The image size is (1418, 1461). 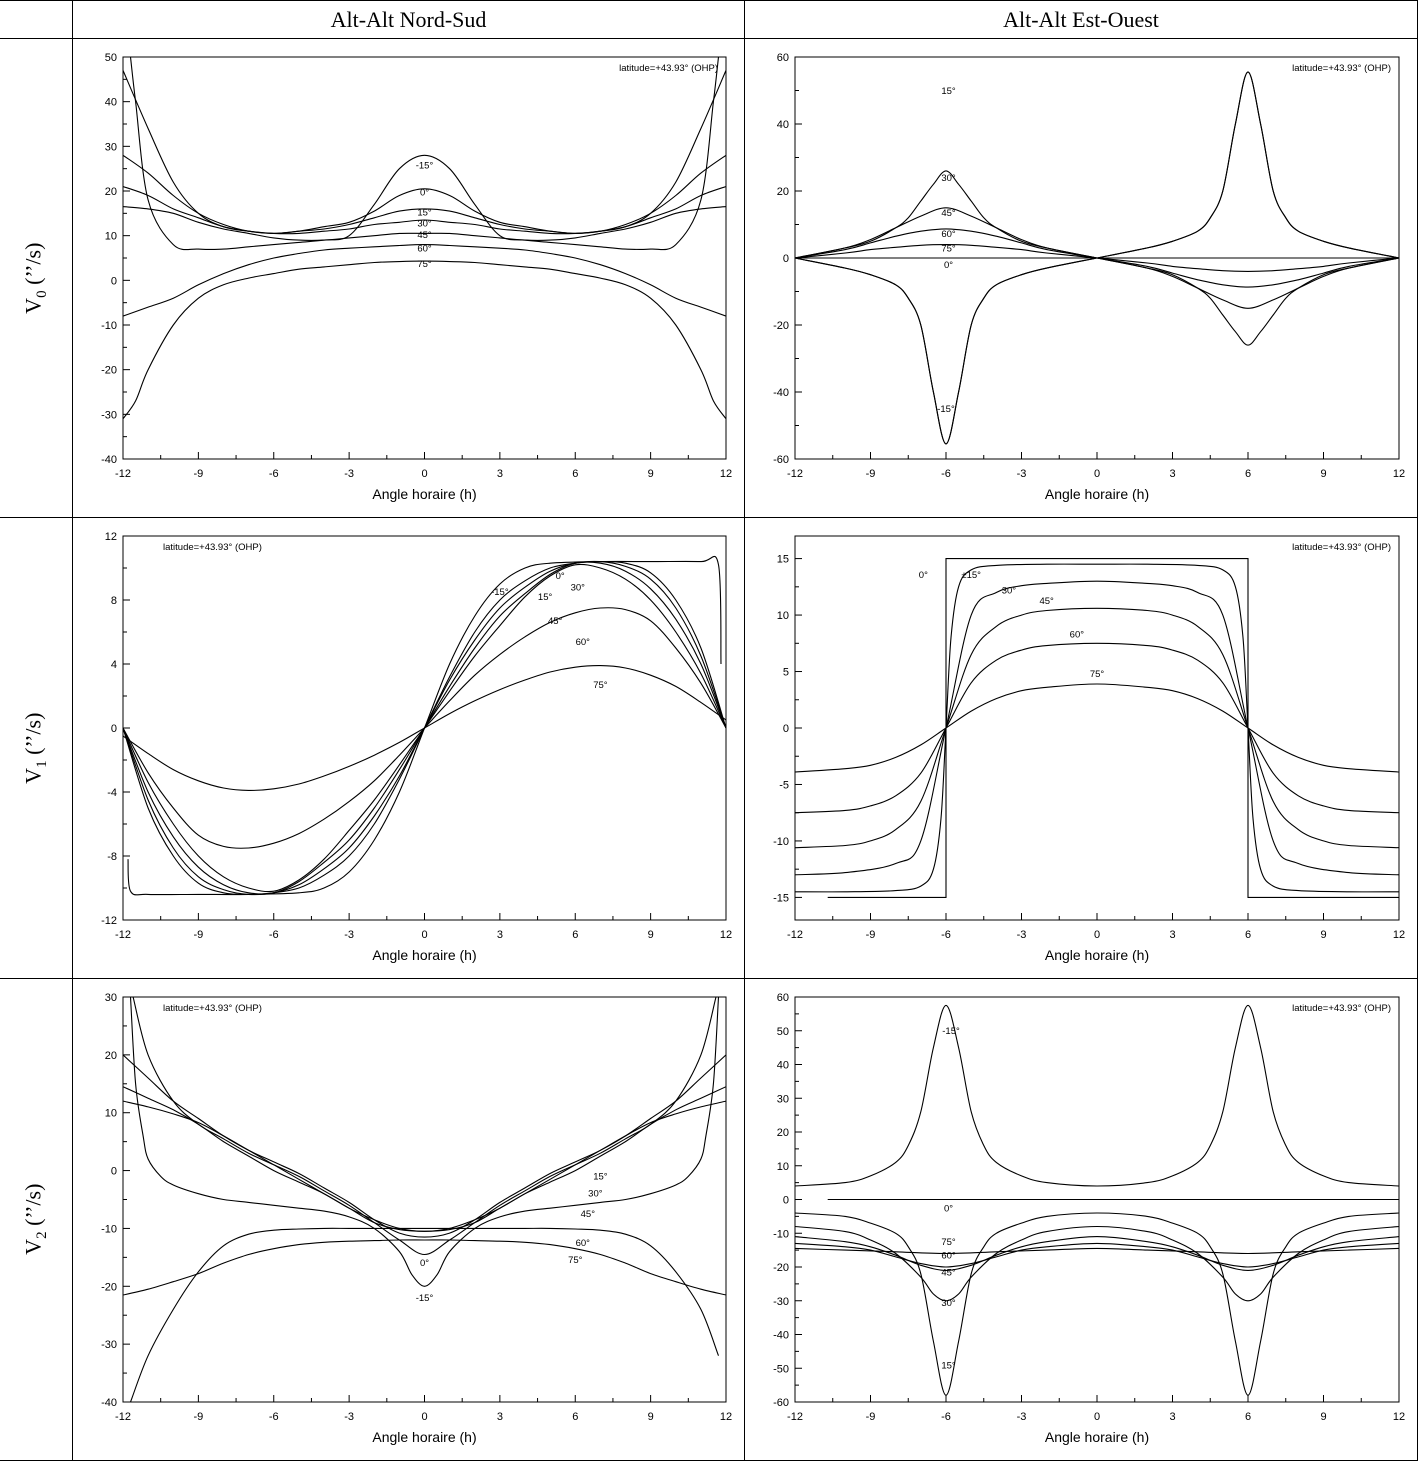 I want to click on y-tick-label: 30, so click(x=111, y=147).